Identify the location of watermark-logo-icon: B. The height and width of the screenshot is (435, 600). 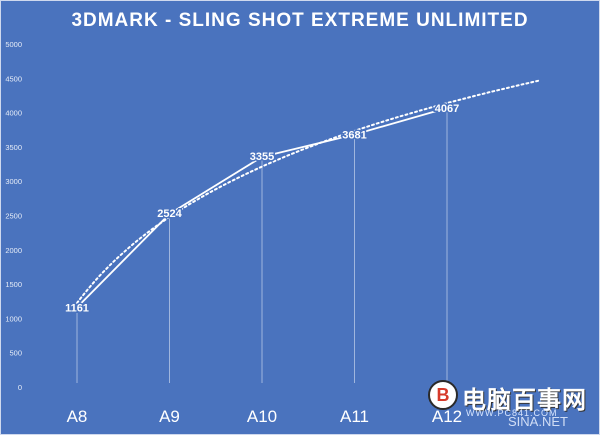
(443, 395).